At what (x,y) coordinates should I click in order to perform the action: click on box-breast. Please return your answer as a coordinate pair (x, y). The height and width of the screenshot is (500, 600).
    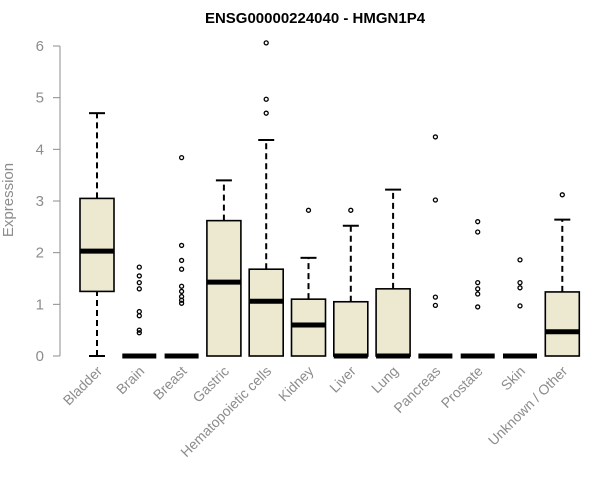
    Looking at the image, I should click on (181, 256).